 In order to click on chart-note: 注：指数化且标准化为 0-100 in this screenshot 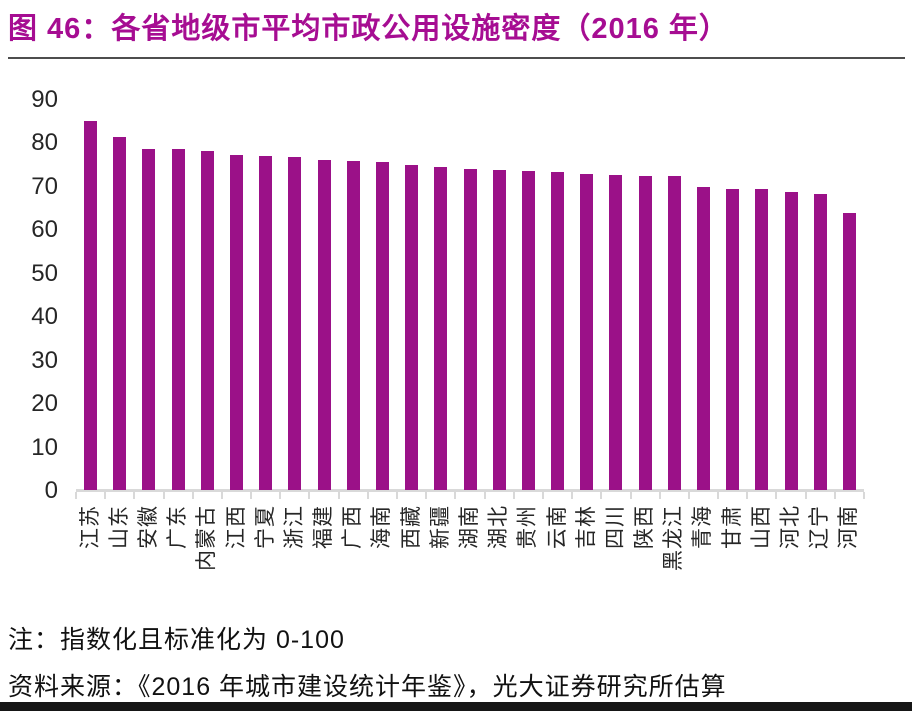, I will do `click(176, 640)`.